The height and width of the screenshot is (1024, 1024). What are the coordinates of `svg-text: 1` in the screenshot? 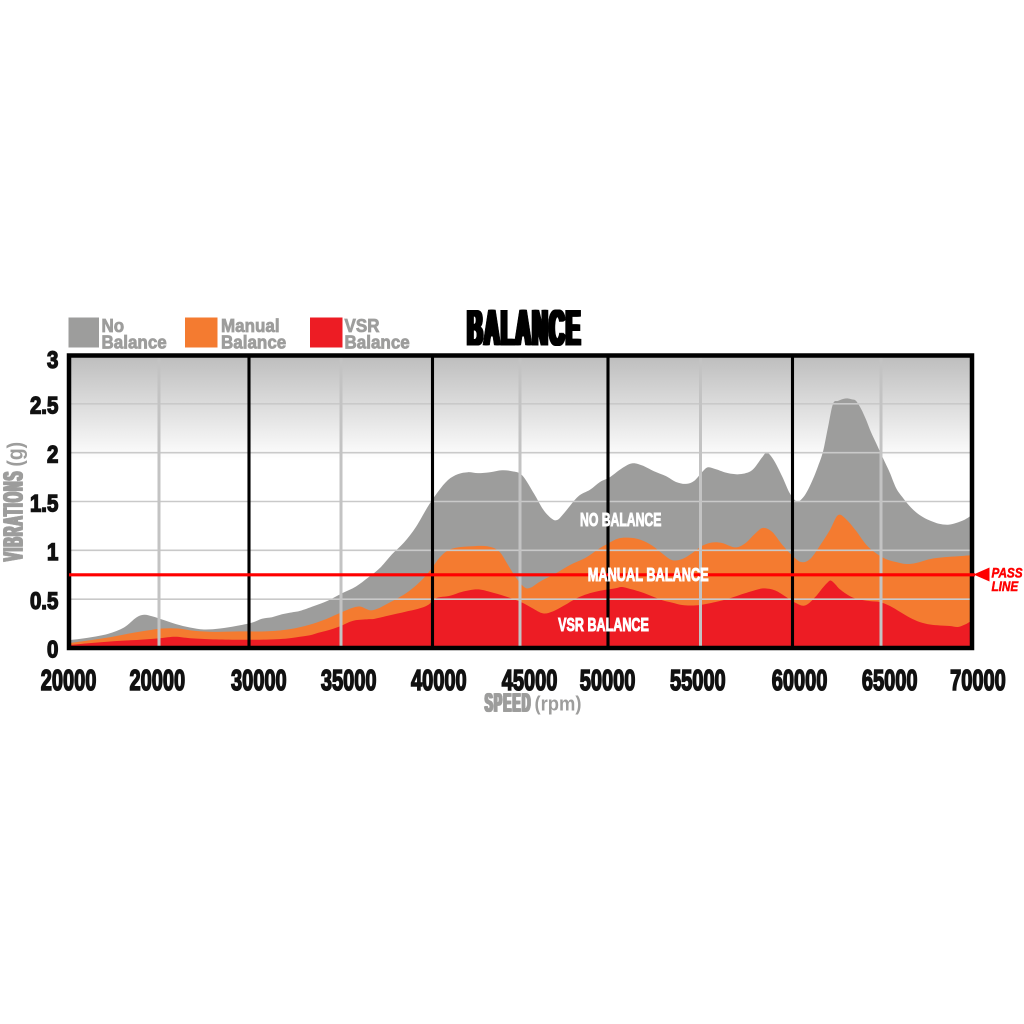 It's located at (52, 552).